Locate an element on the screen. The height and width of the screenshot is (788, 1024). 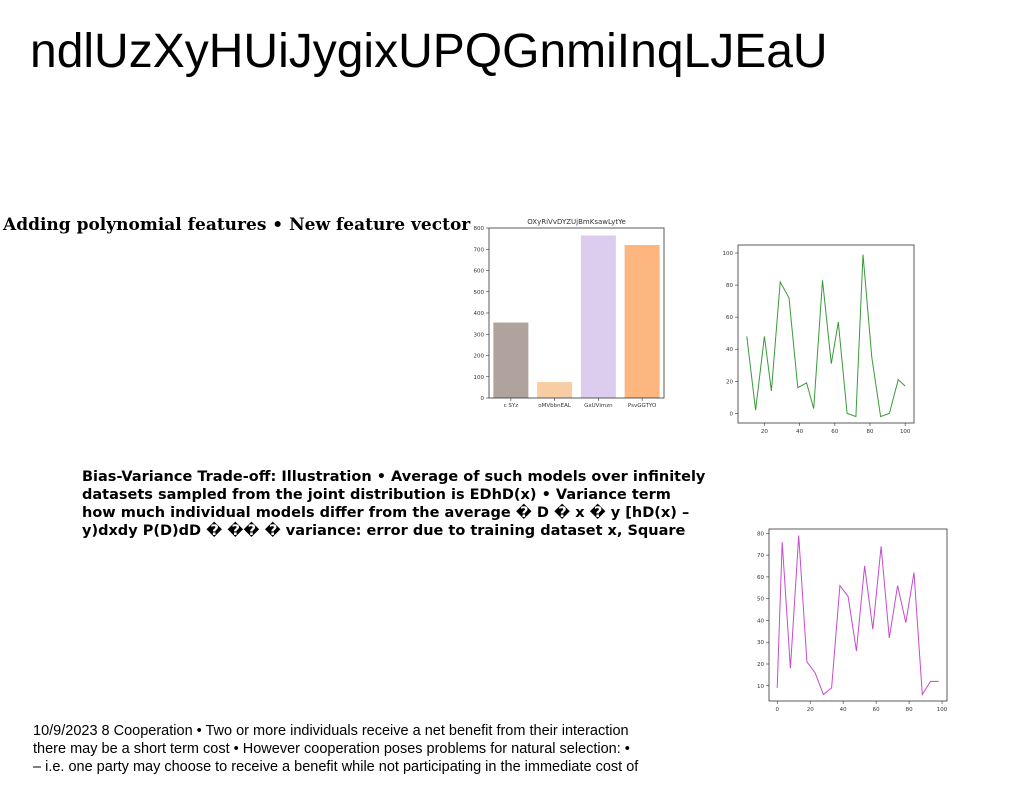
x-tick-label: GxUVimzn is located at coordinates (598, 406).